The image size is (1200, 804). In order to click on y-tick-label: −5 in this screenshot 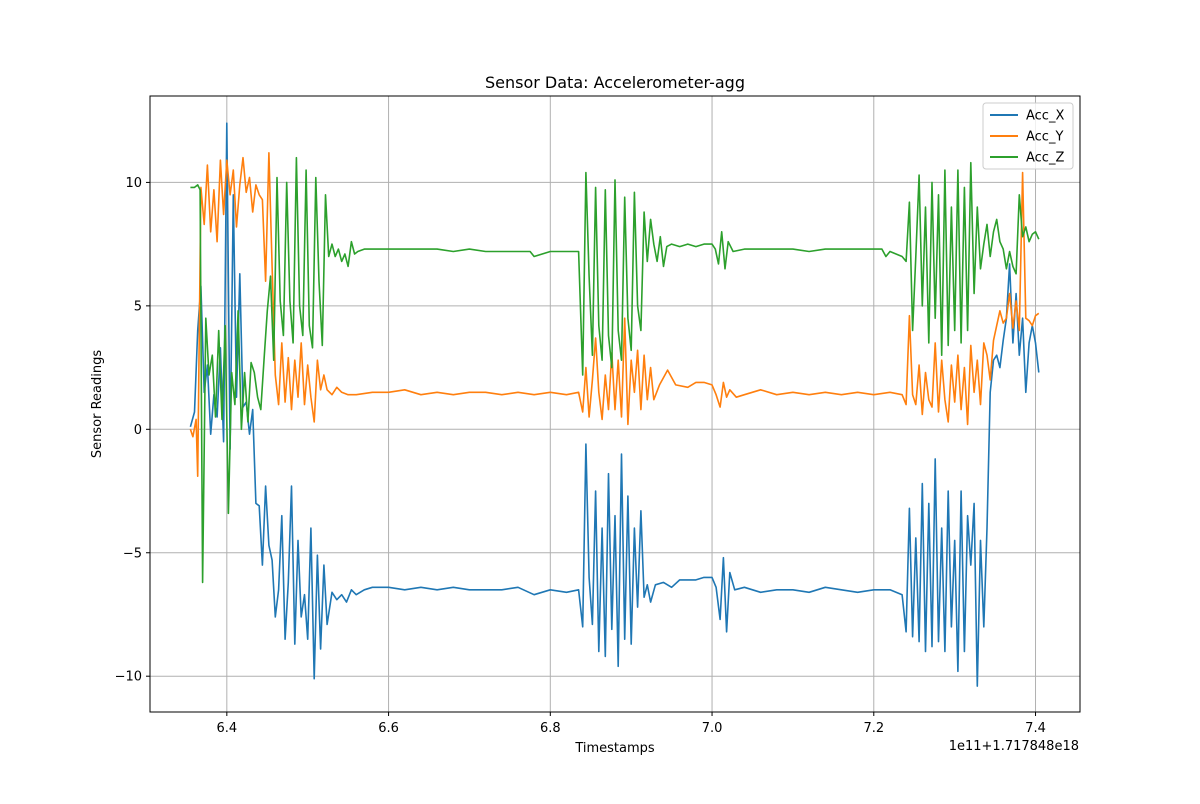, I will do `click(132, 553)`.